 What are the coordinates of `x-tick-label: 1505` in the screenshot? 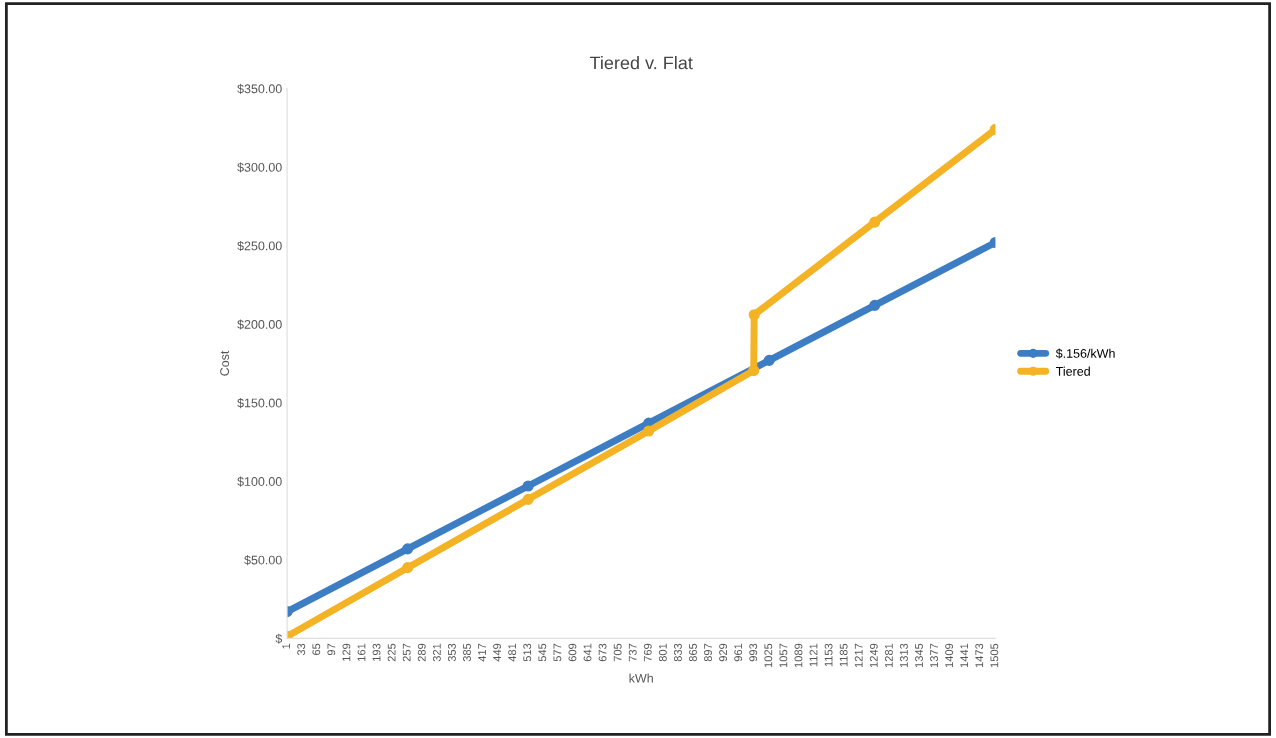 It's located at (994, 655).